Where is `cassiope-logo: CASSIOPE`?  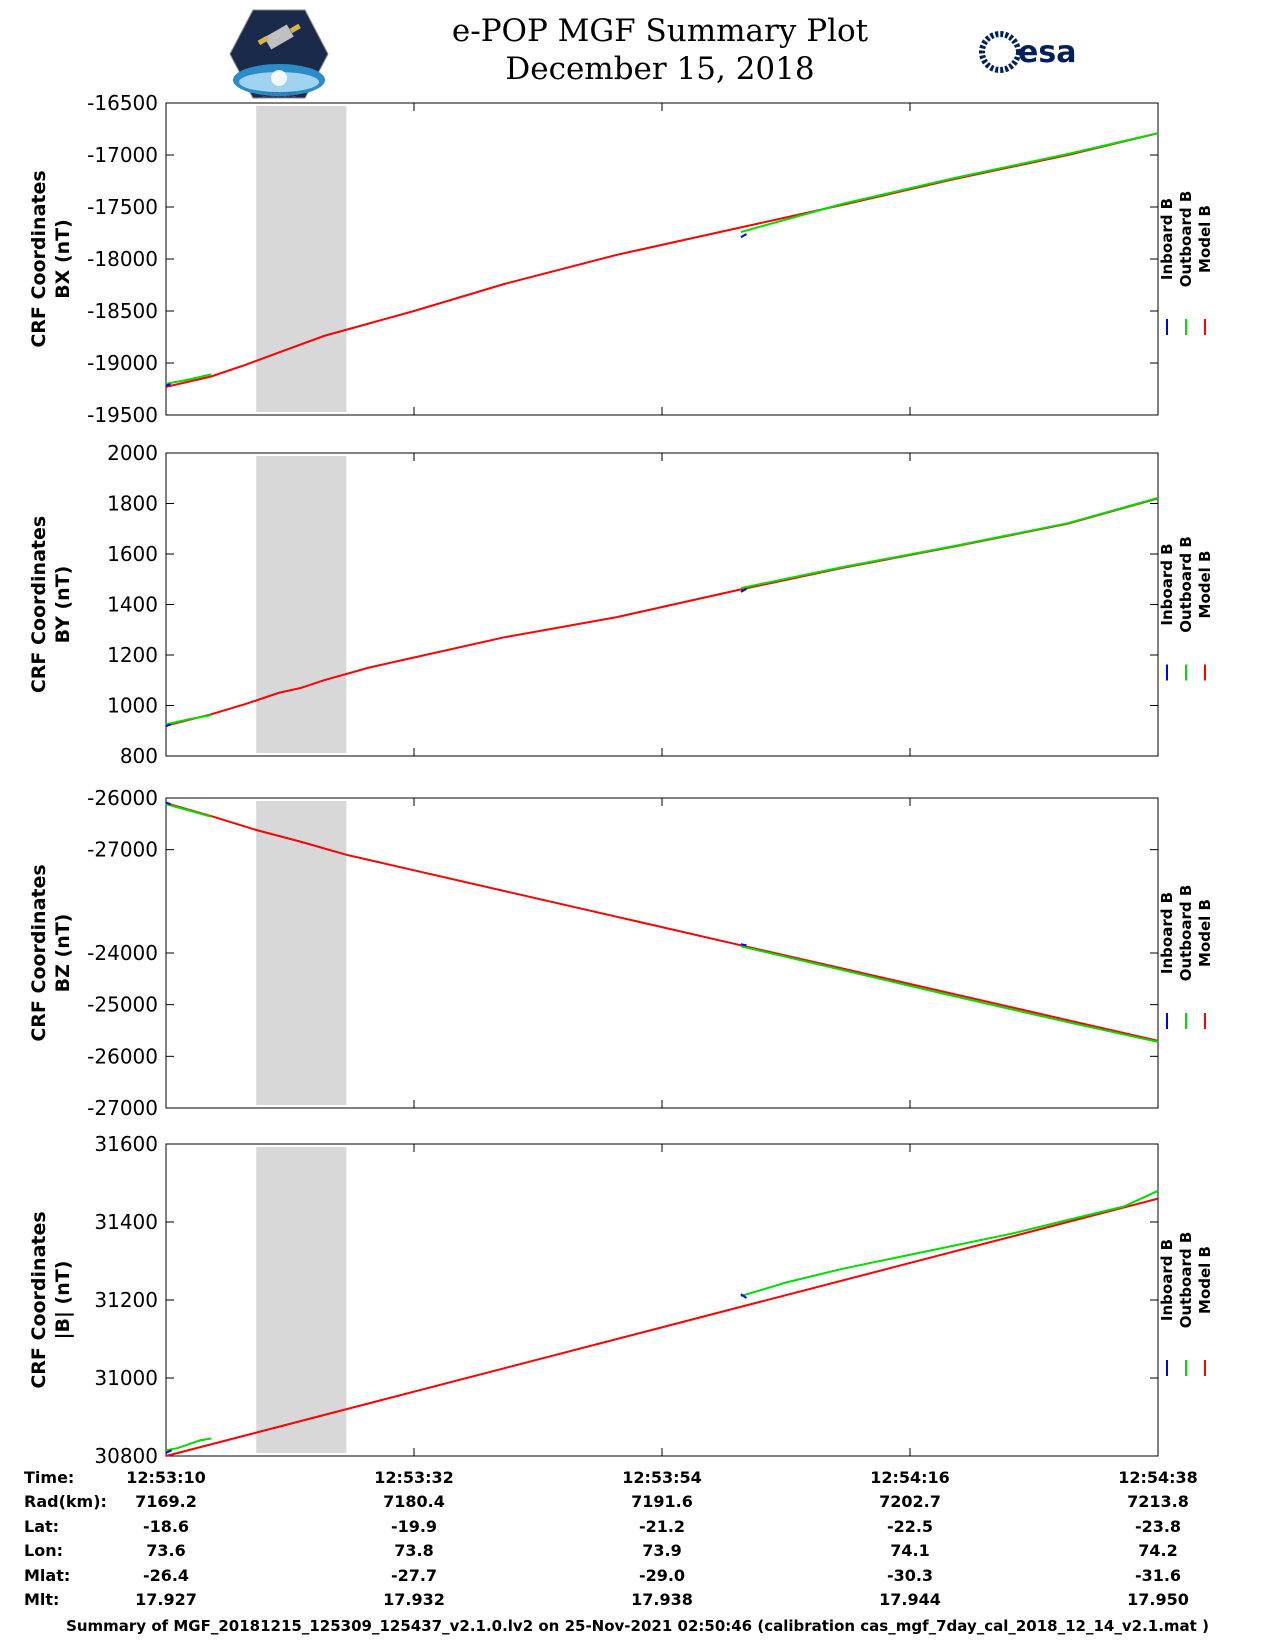 cassiope-logo: CASSIOPE is located at coordinates (279, 54).